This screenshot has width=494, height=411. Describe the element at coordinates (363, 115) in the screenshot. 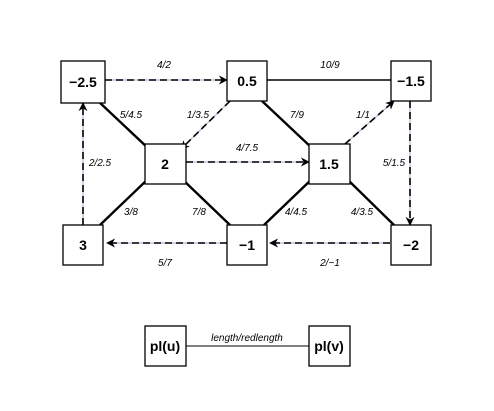

I see `edge-label: 1/1` at that location.